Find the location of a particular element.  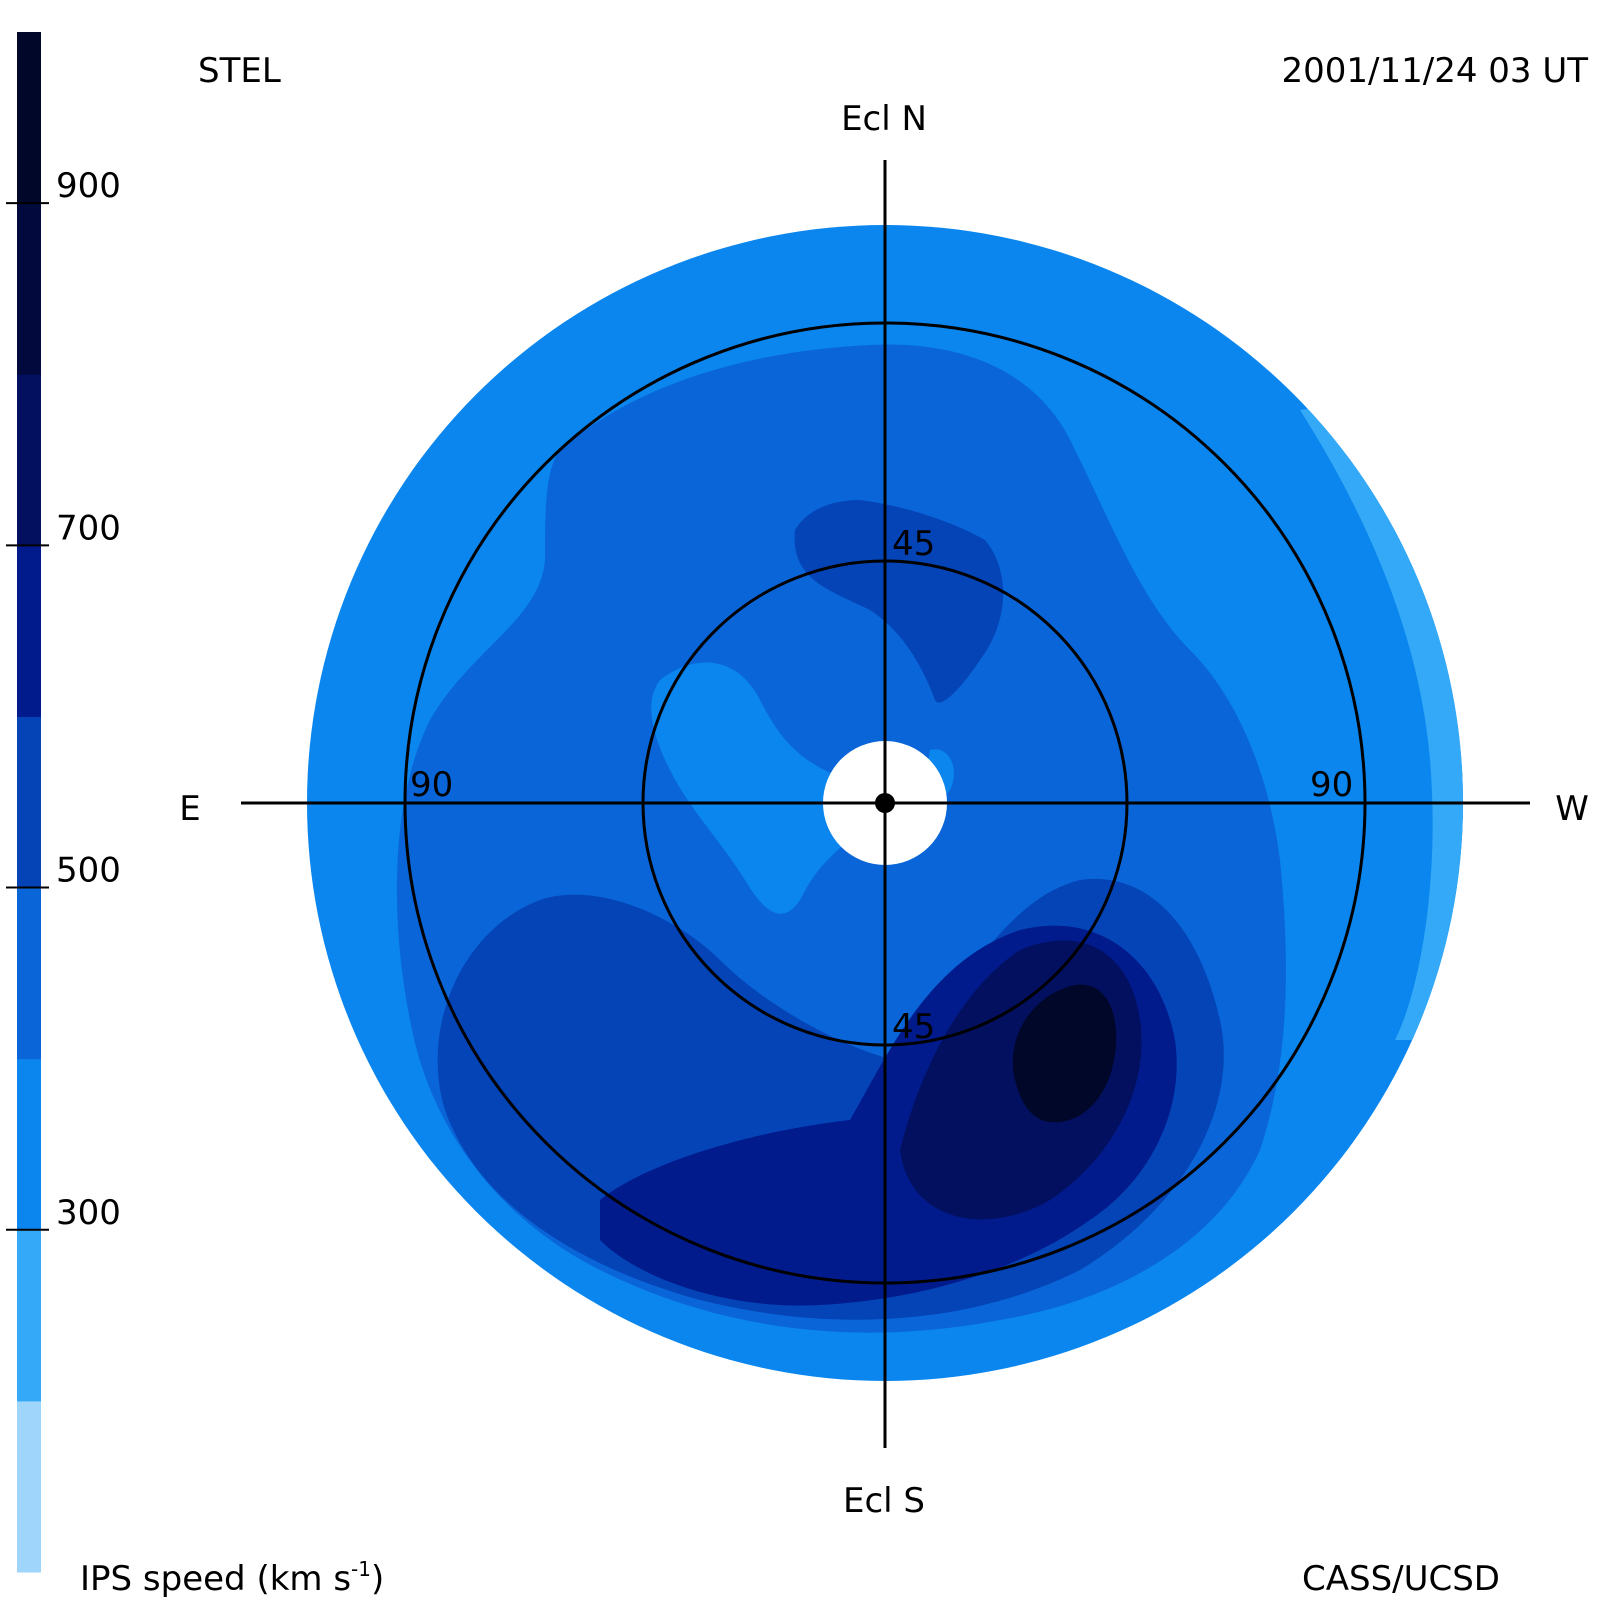

colorbar-title-close: ) is located at coordinates (377, 1579).